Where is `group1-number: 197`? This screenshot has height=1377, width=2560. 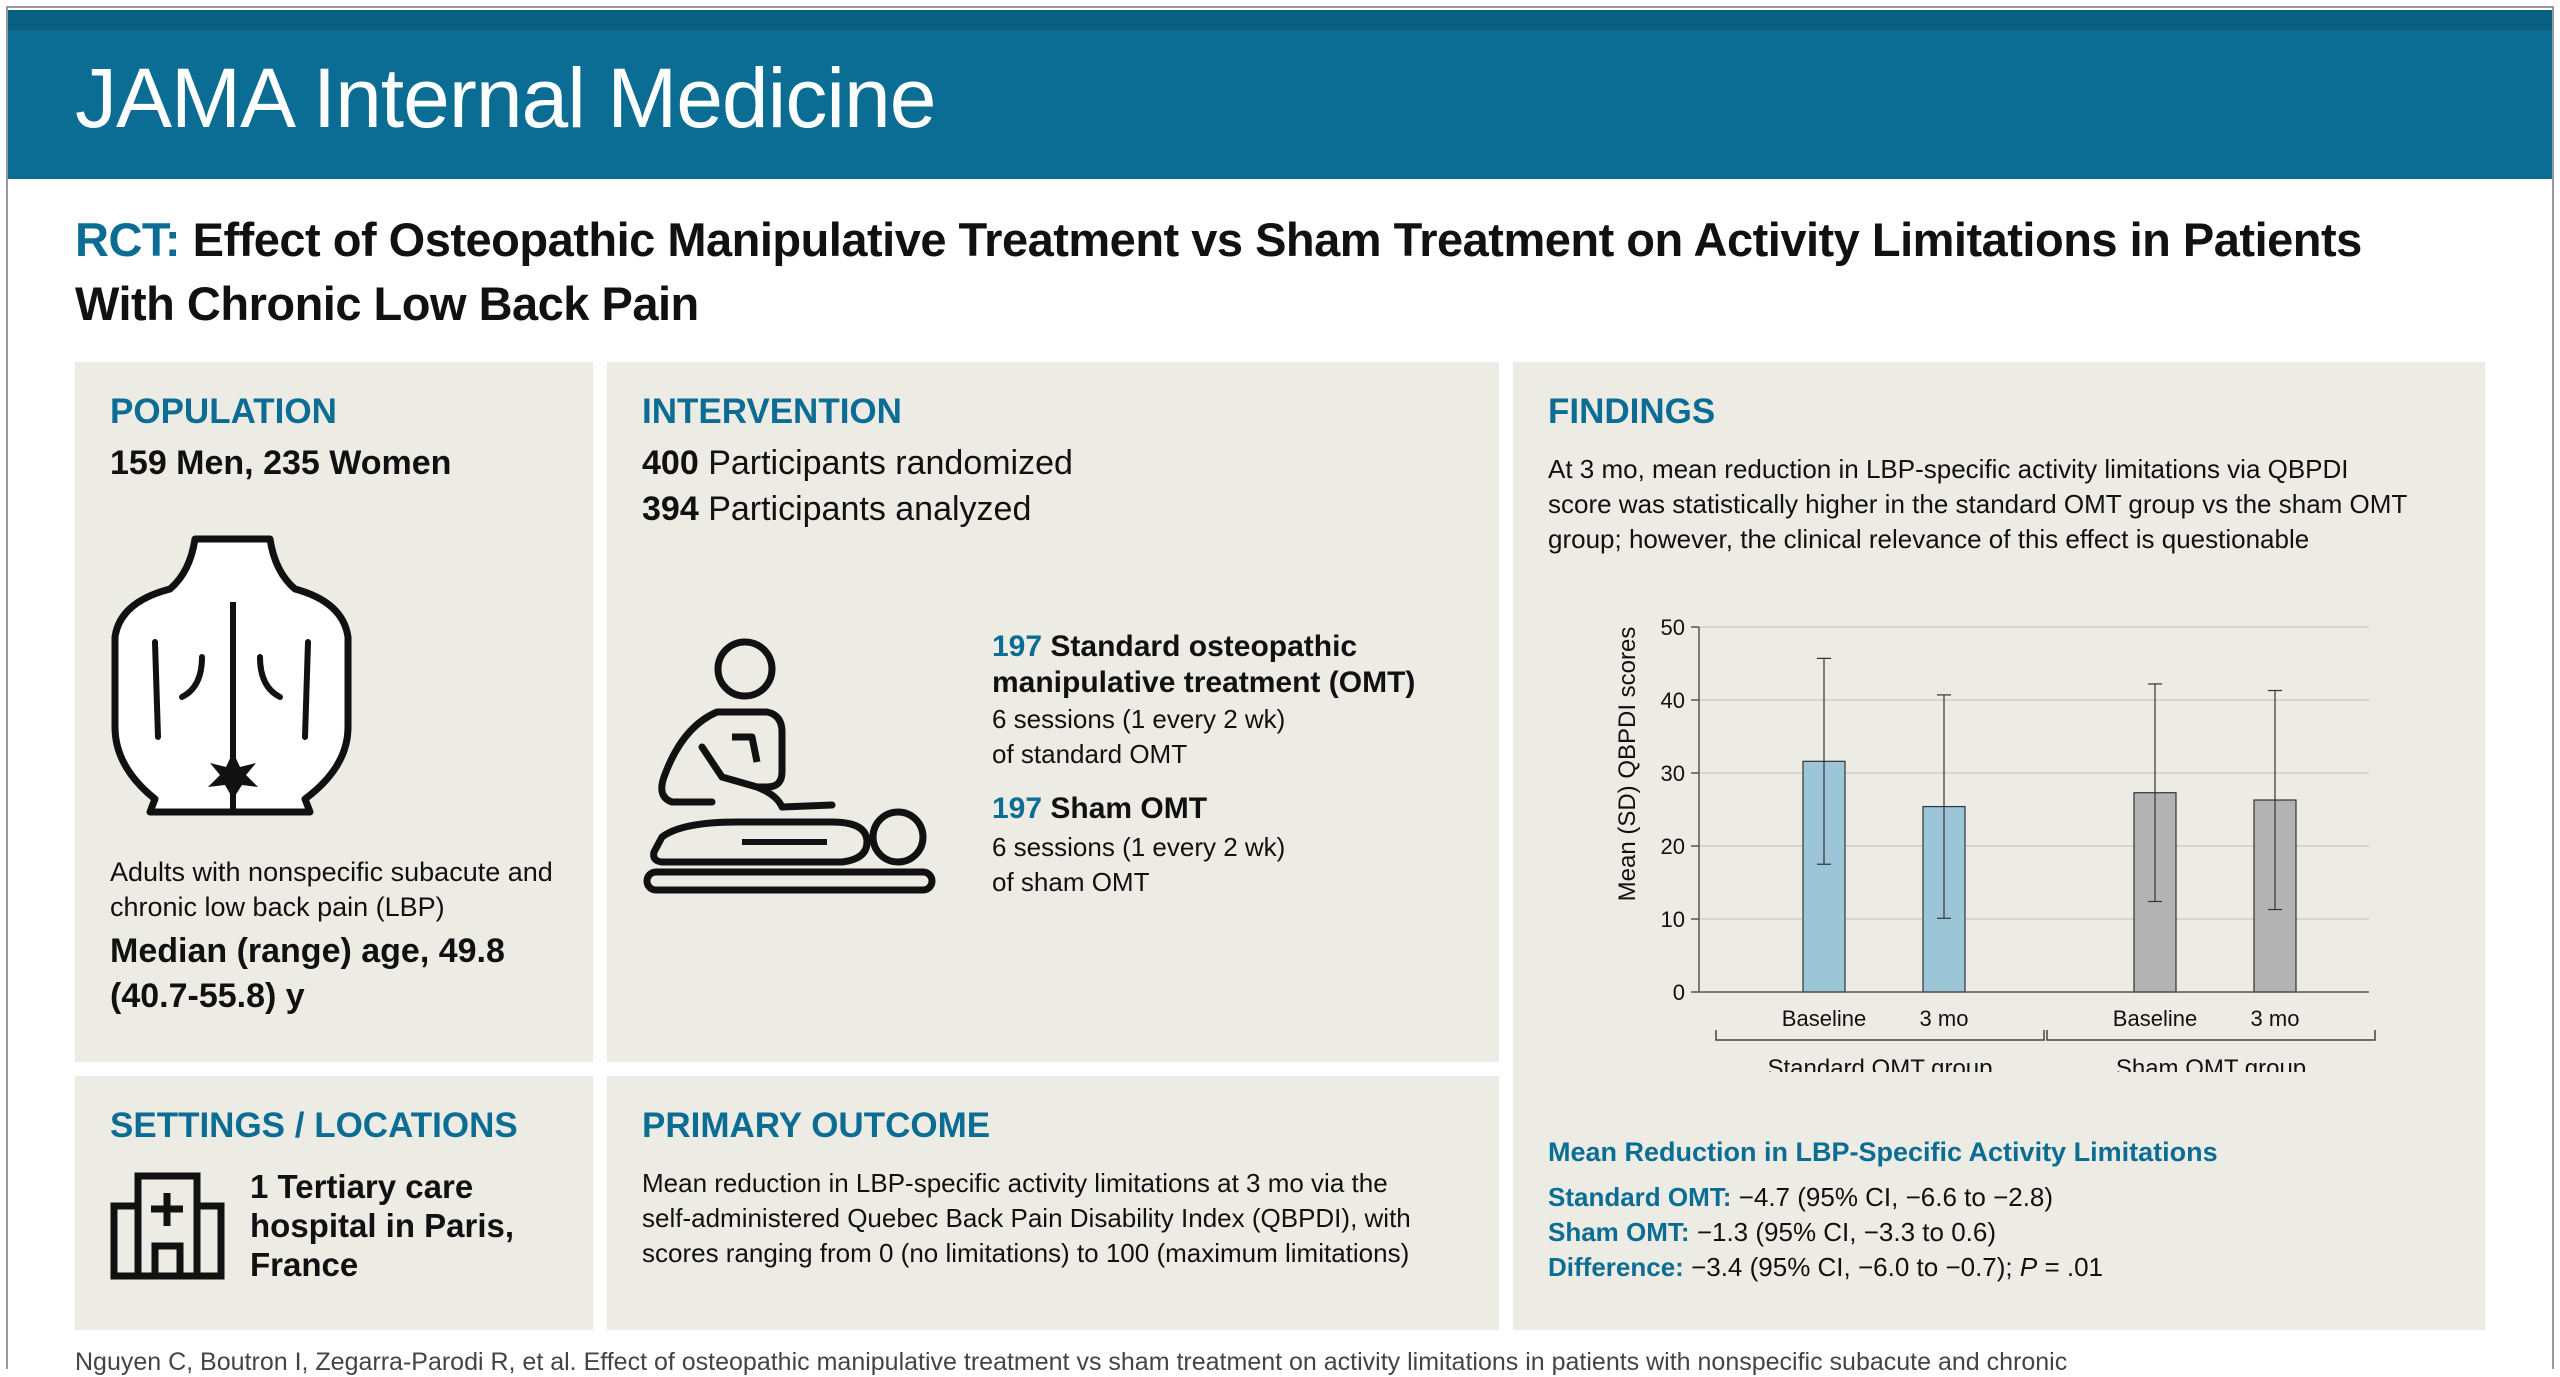
group1-number: 197 is located at coordinates (1017, 646).